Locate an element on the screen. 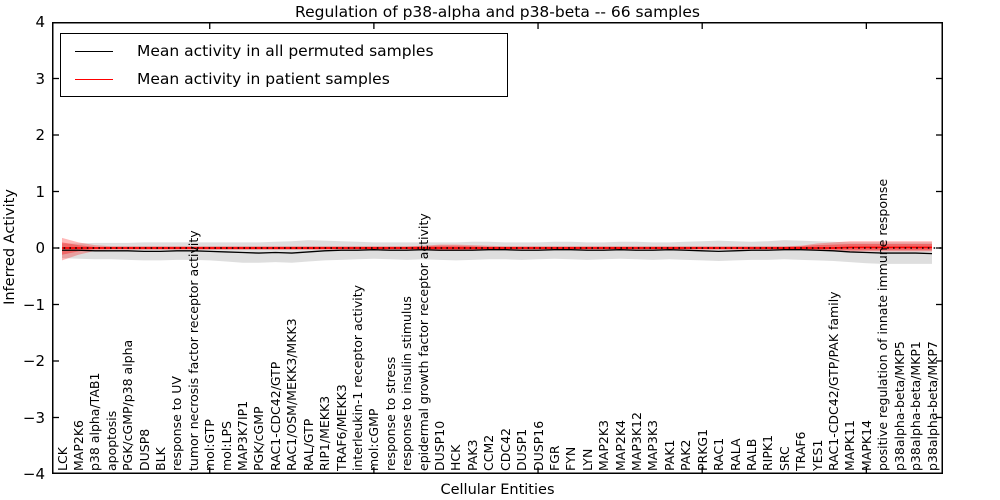  x-category-label: LCK is located at coordinates (62, 459).